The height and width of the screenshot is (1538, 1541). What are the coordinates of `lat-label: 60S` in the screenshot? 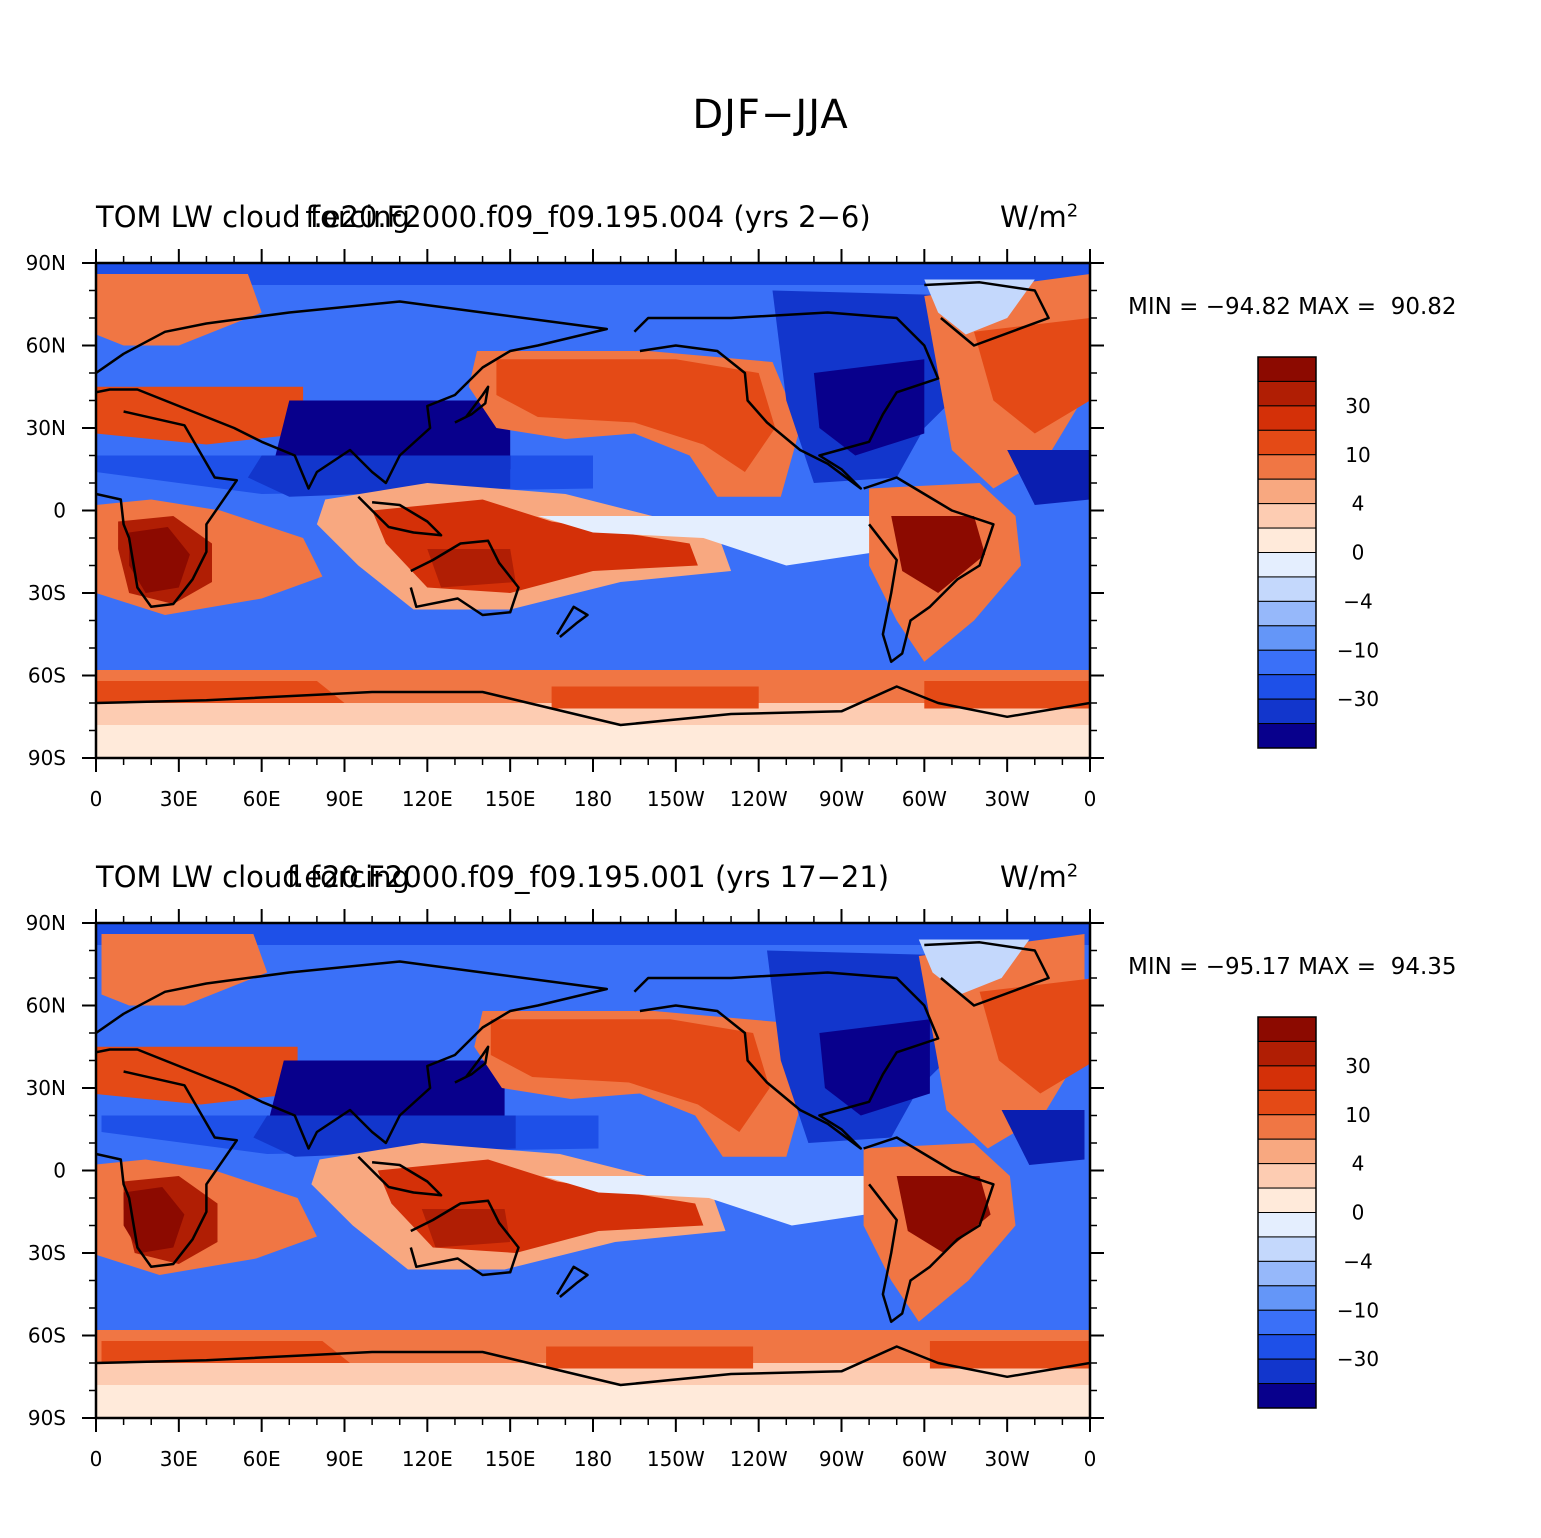 It's located at (47, 1336).